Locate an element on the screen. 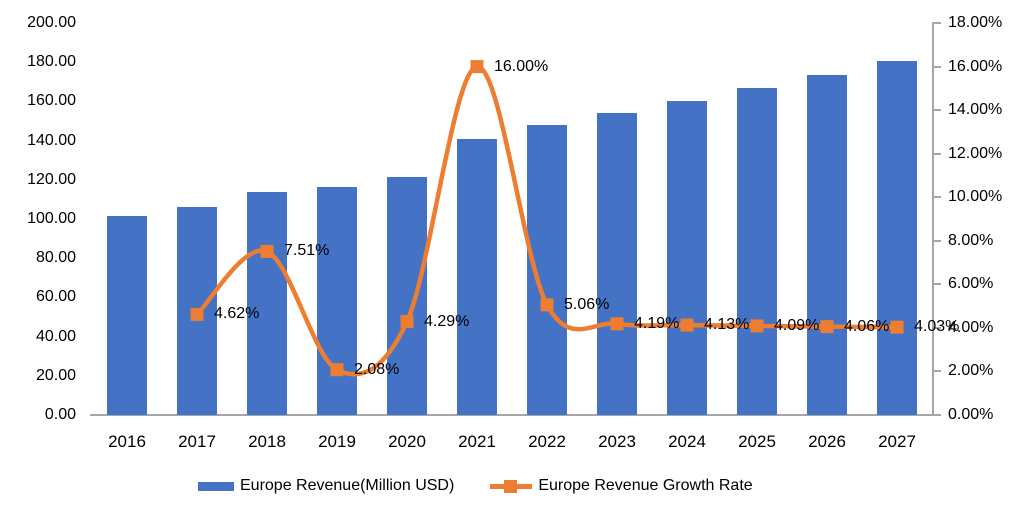 The image size is (1027, 519). legend-label-revenue: Europe Revenue(Million USD) is located at coordinates (347, 485).